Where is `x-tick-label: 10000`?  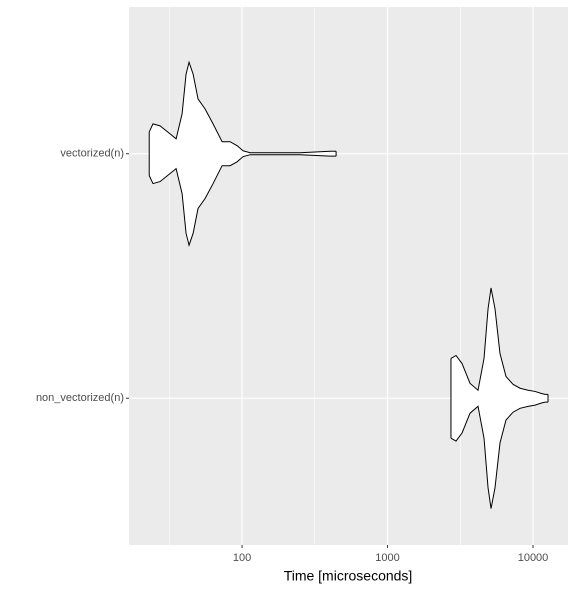
x-tick-label: 10000 is located at coordinates (533, 558).